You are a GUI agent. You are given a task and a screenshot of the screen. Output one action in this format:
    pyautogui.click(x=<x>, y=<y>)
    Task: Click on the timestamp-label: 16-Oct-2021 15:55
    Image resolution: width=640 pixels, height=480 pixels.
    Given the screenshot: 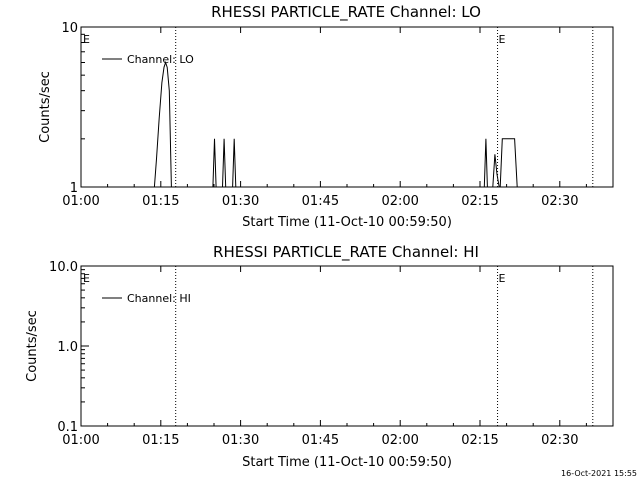 What is the action you would take?
    pyautogui.click(x=599, y=473)
    